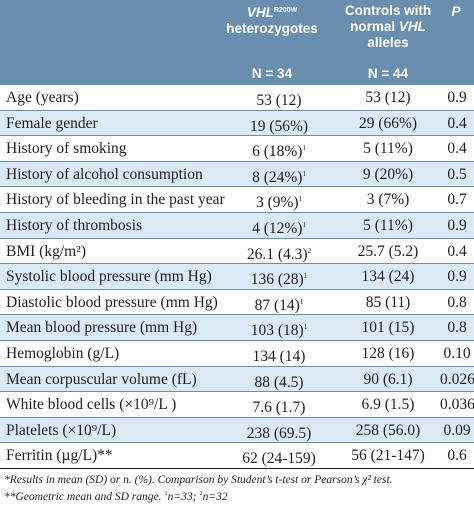  I want to click on row-label: Diastolic blood pressure (mm Hg), so click(112, 302).